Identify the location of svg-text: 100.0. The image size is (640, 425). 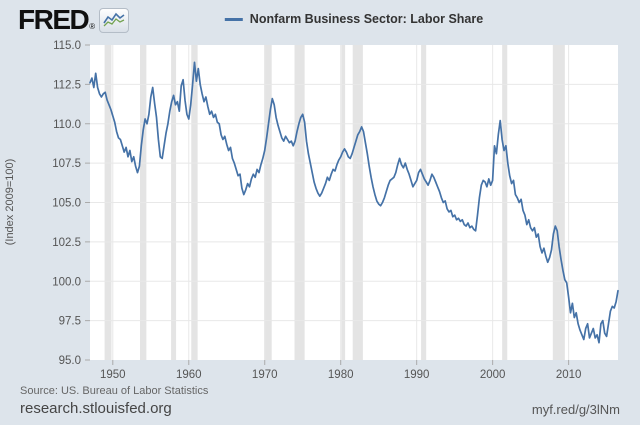
(66, 282).